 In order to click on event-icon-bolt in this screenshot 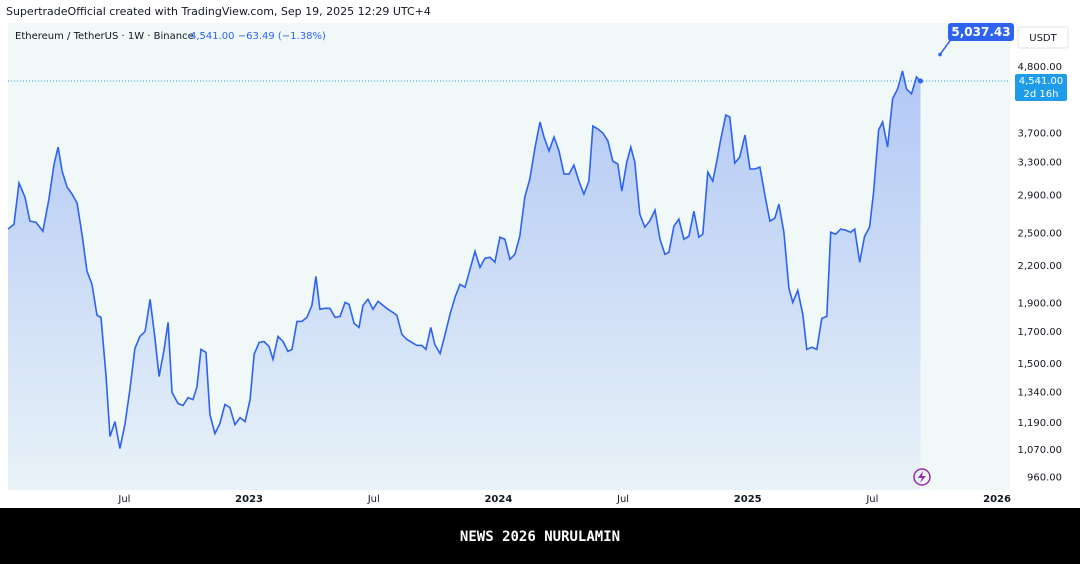, I will do `click(922, 477)`.